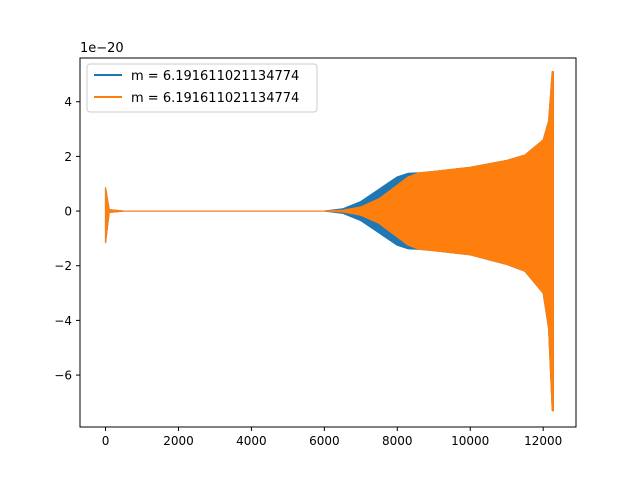 The width and height of the screenshot is (640, 480). I want to click on x-tick-label: 12000, so click(543, 441).